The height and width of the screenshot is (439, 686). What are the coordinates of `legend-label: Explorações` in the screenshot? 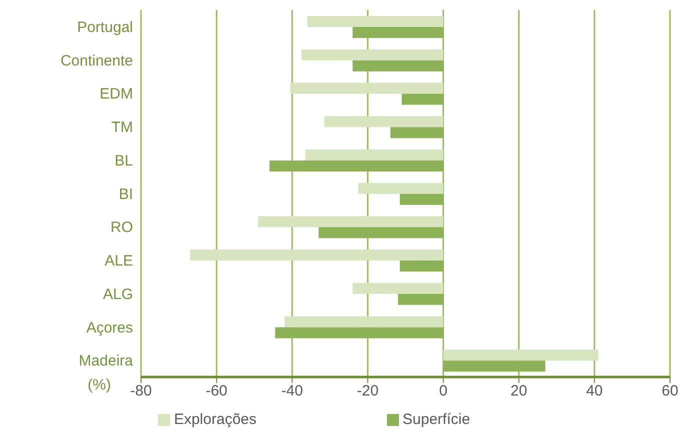 It's located at (215, 419).